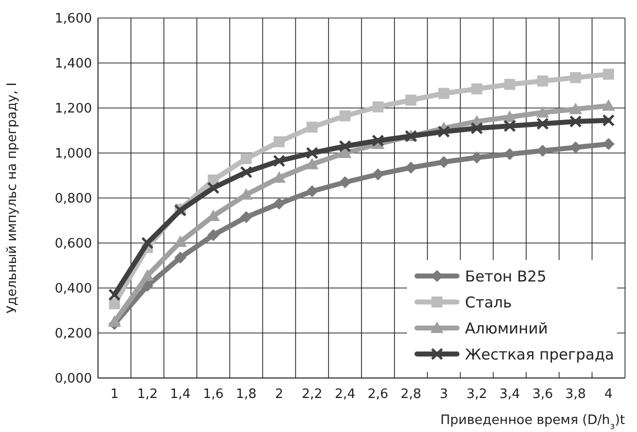 This screenshot has height=432, width=637. What do you see at coordinates (73, 244) in the screenshot?
I see `y-tick-label: 0,600` at bounding box center [73, 244].